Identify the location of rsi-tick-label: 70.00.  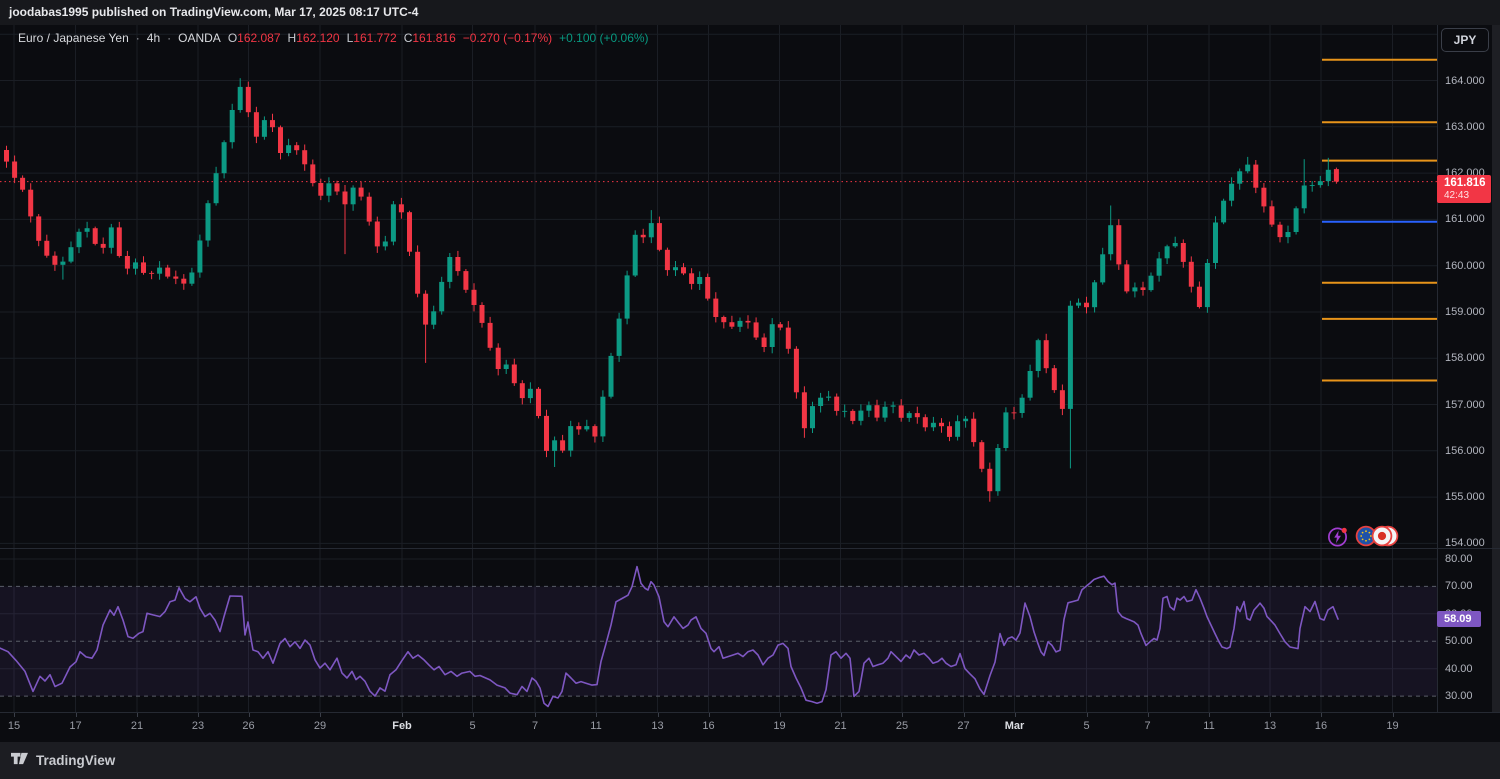
(1459, 586).